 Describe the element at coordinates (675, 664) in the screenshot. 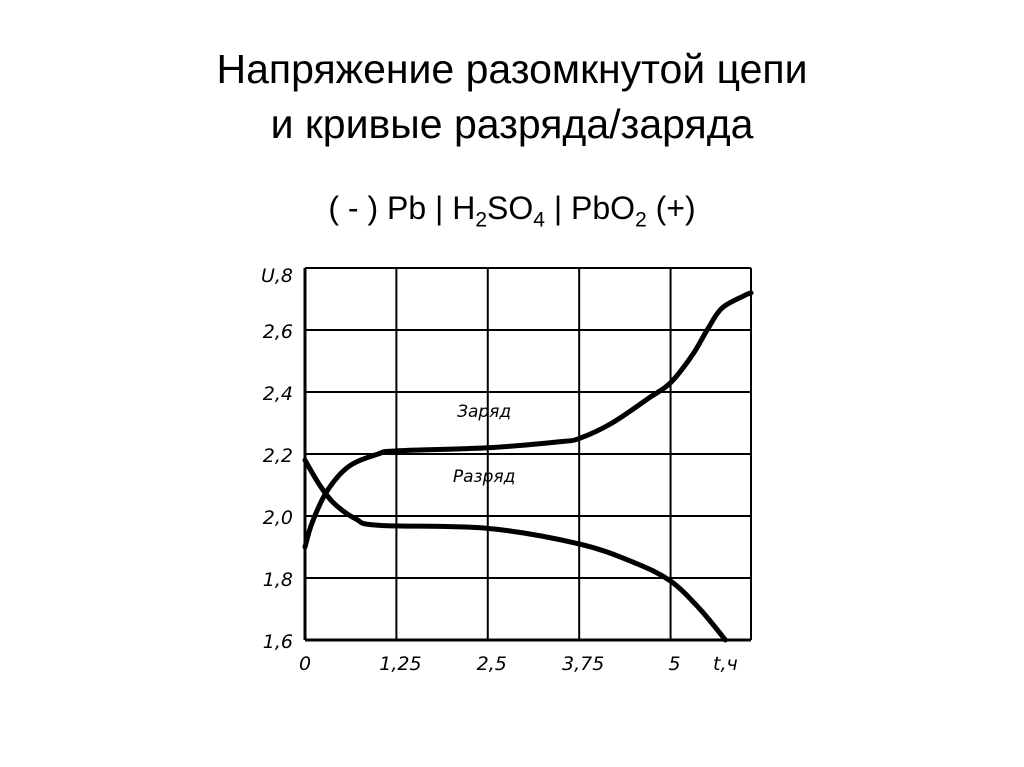

I see `x-tick-label: 5` at that location.